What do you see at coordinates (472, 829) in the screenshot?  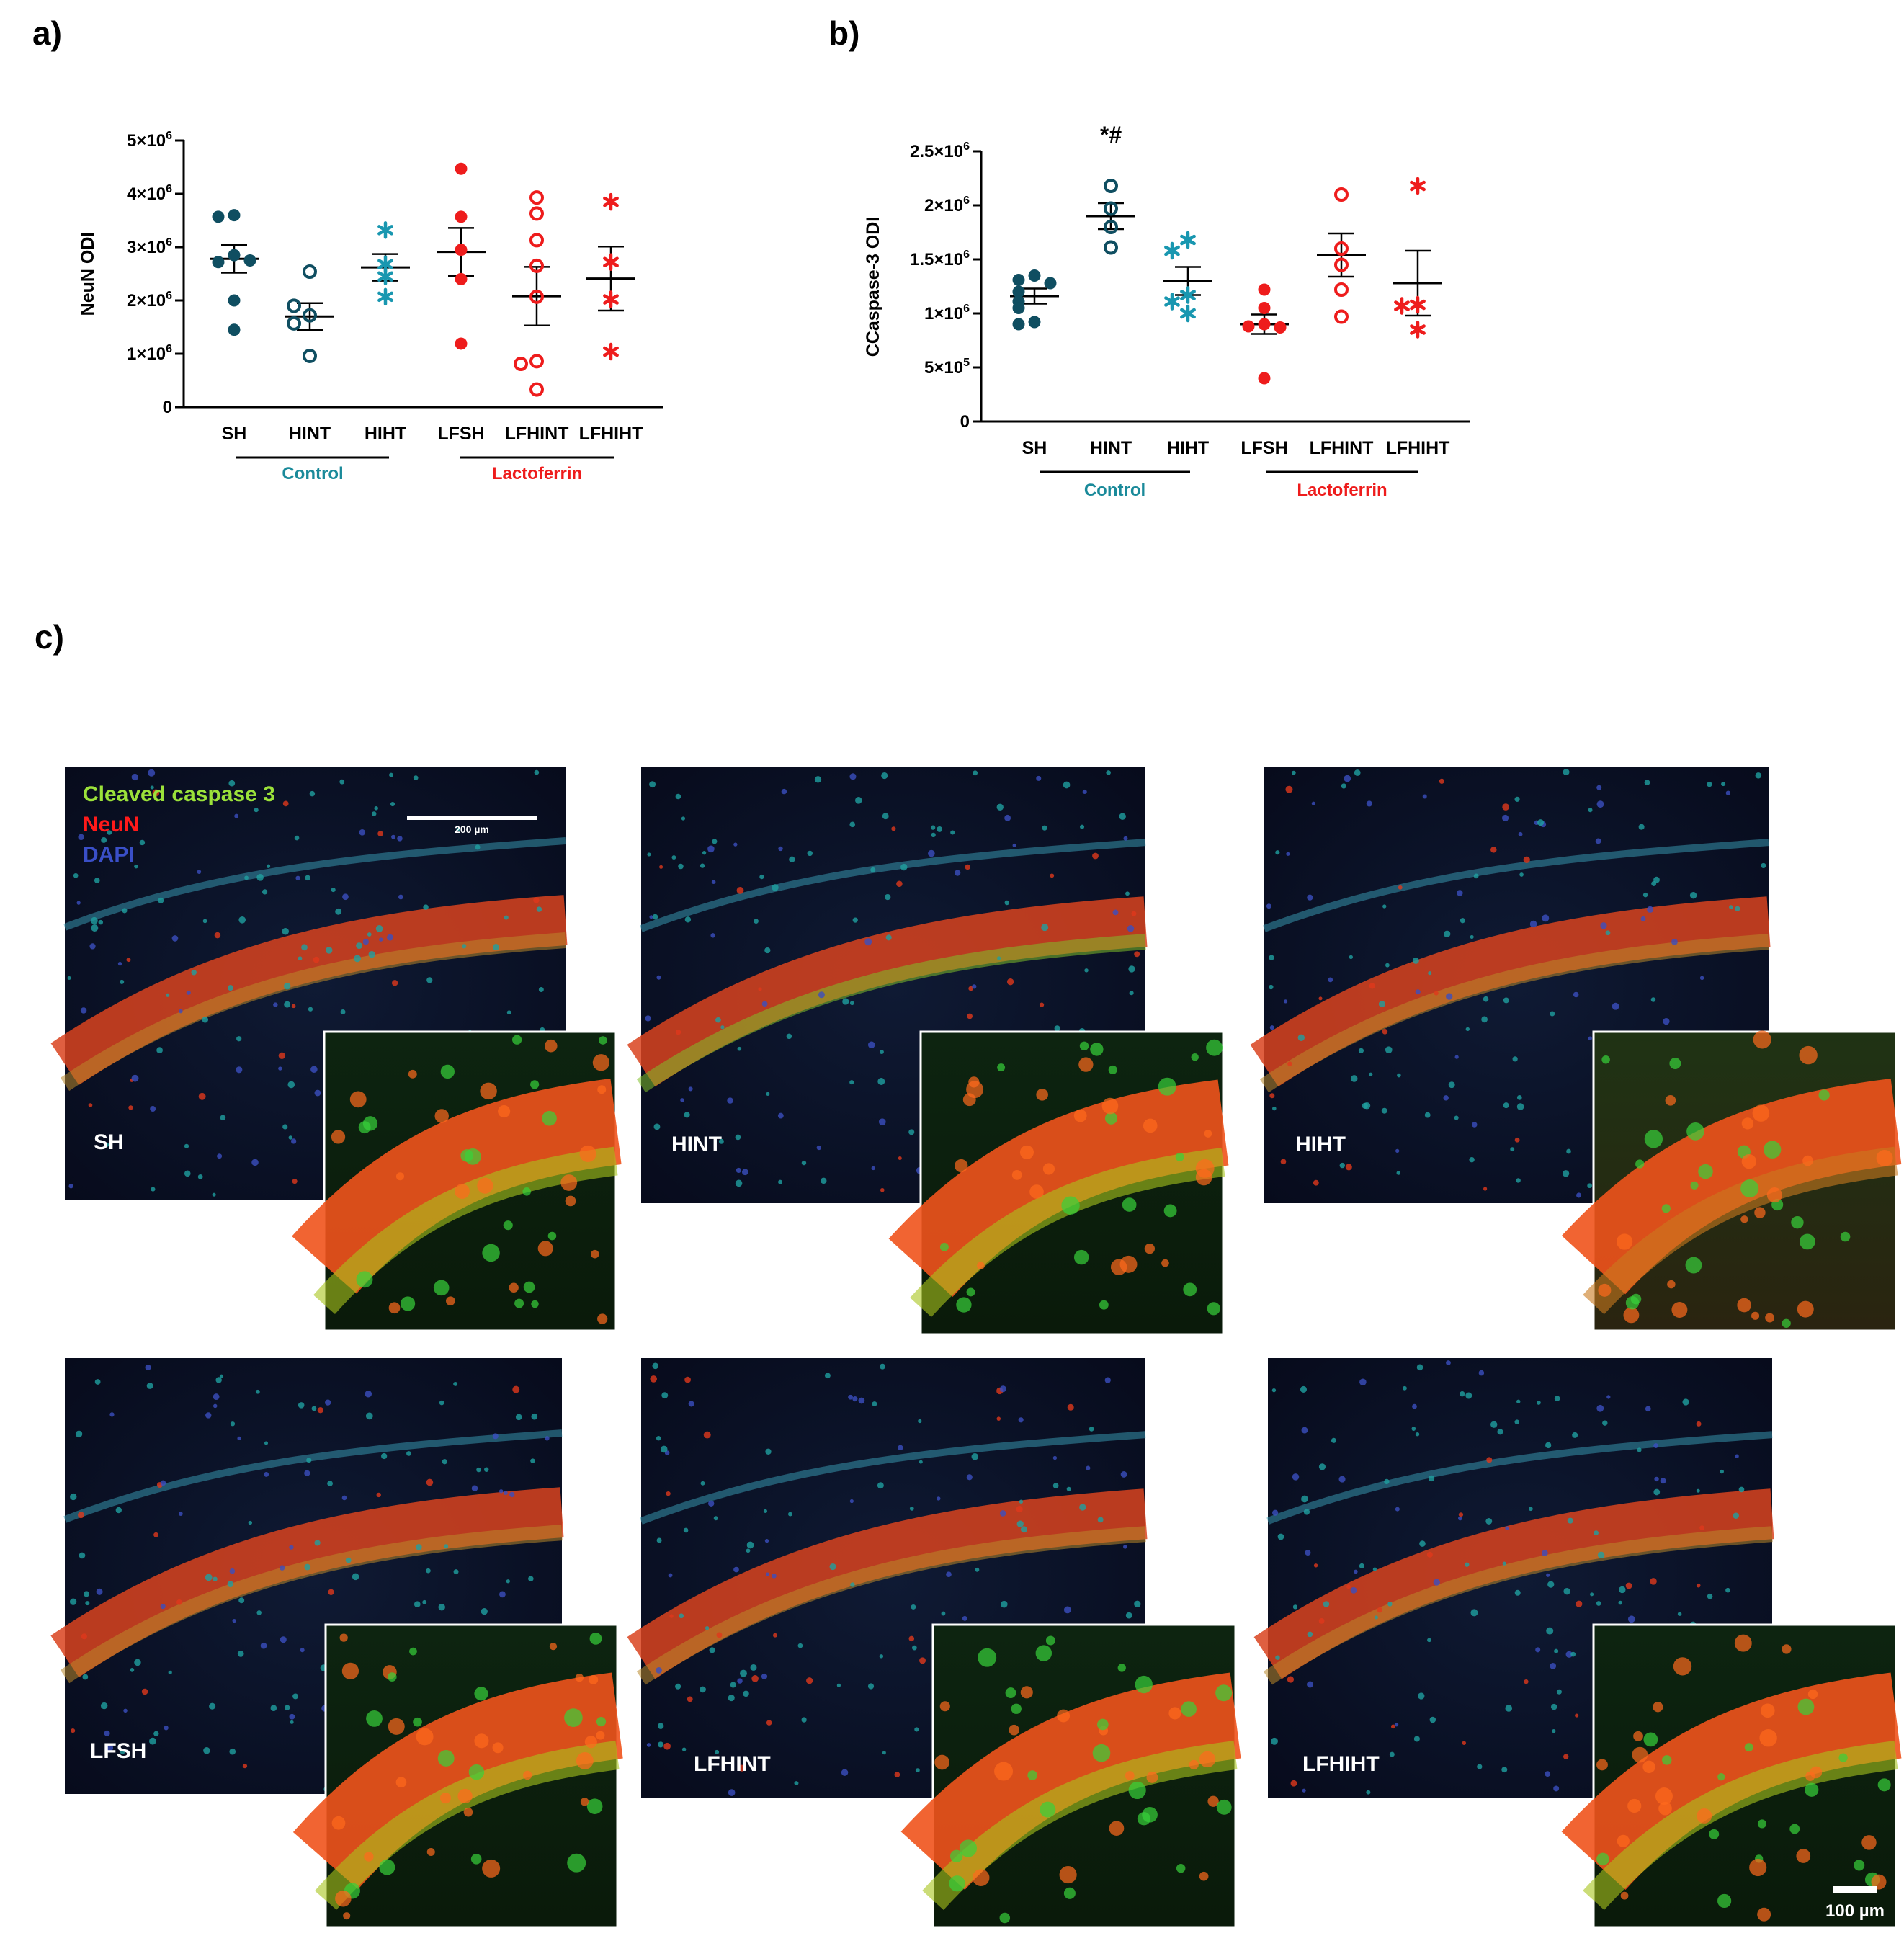 I see `scale-bar-main-label: 200 µm` at bounding box center [472, 829].